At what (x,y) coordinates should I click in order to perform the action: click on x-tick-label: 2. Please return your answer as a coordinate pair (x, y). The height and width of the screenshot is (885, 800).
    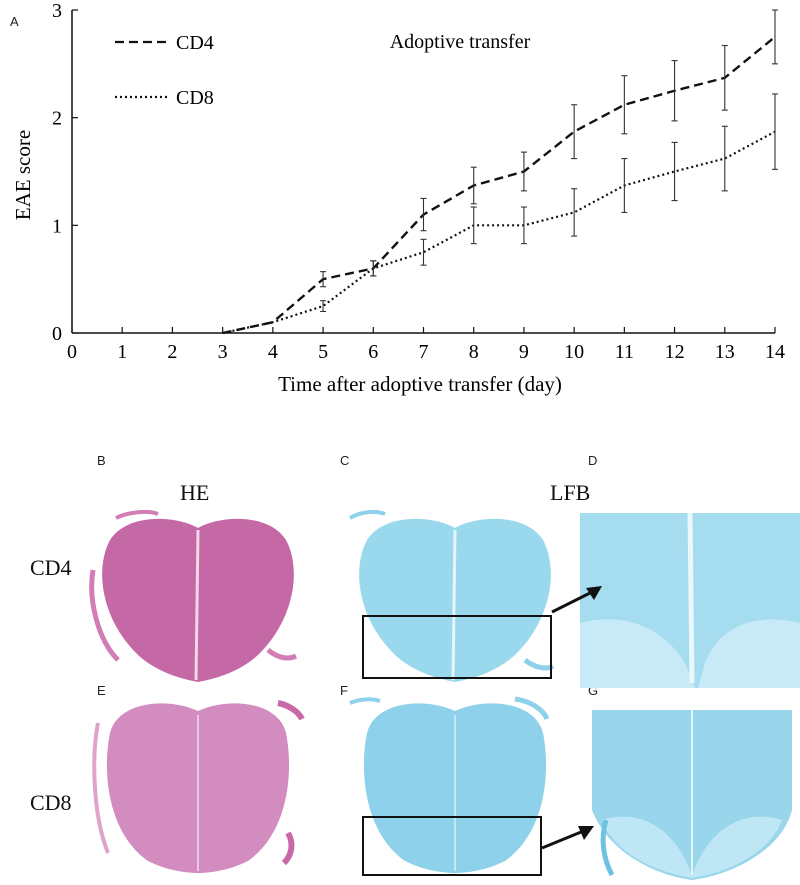
    Looking at the image, I should click on (172, 352).